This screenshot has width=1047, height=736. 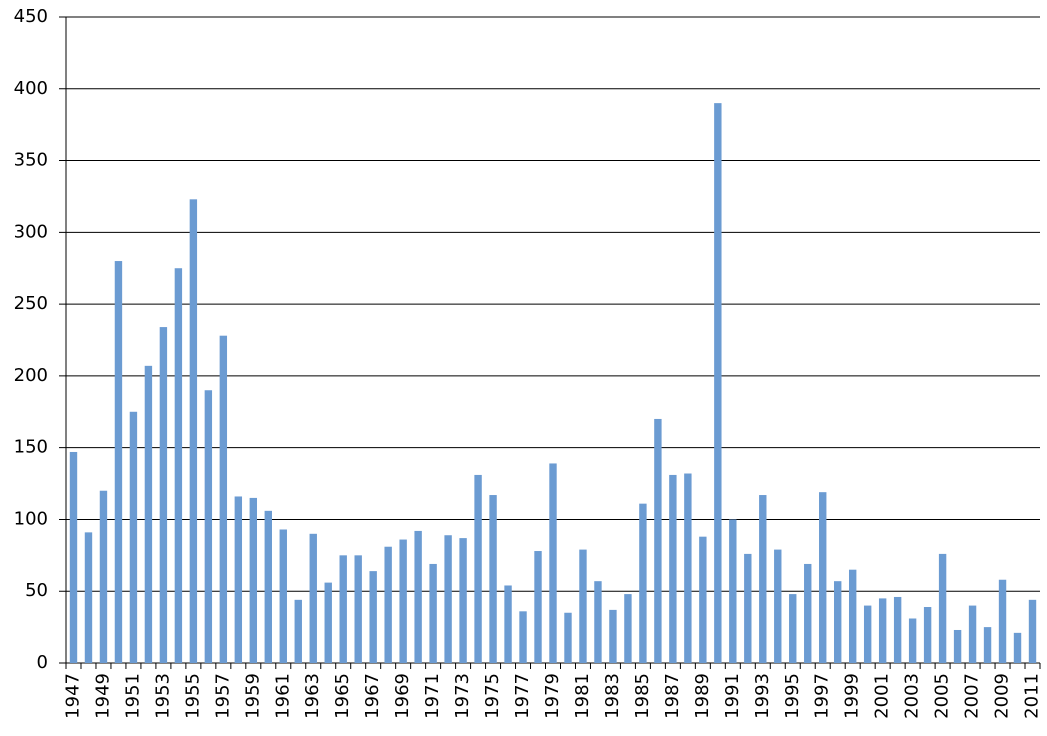 What do you see at coordinates (702, 696) in the screenshot?
I see `x-tick-label: 1989` at bounding box center [702, 696].